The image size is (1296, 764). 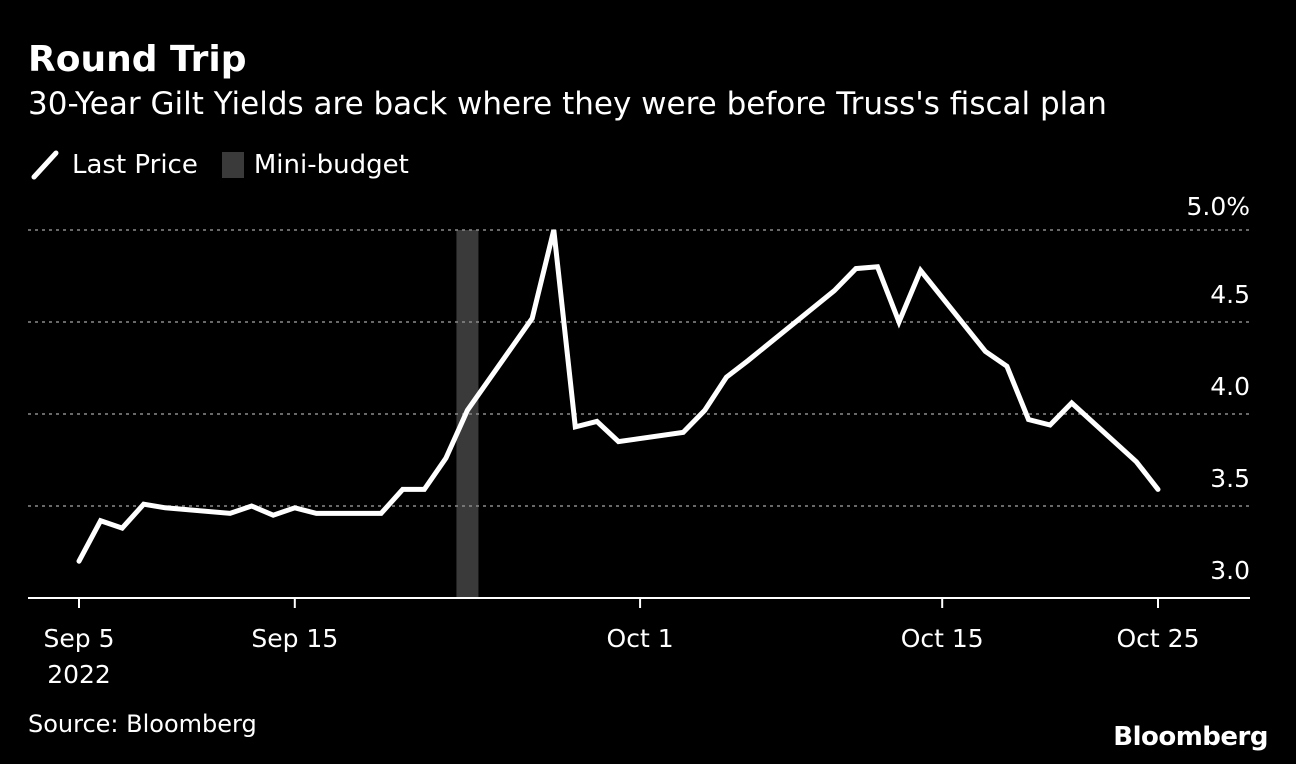 I want to click on y-tick-label: 3.5, so click(x=1230, y=478).